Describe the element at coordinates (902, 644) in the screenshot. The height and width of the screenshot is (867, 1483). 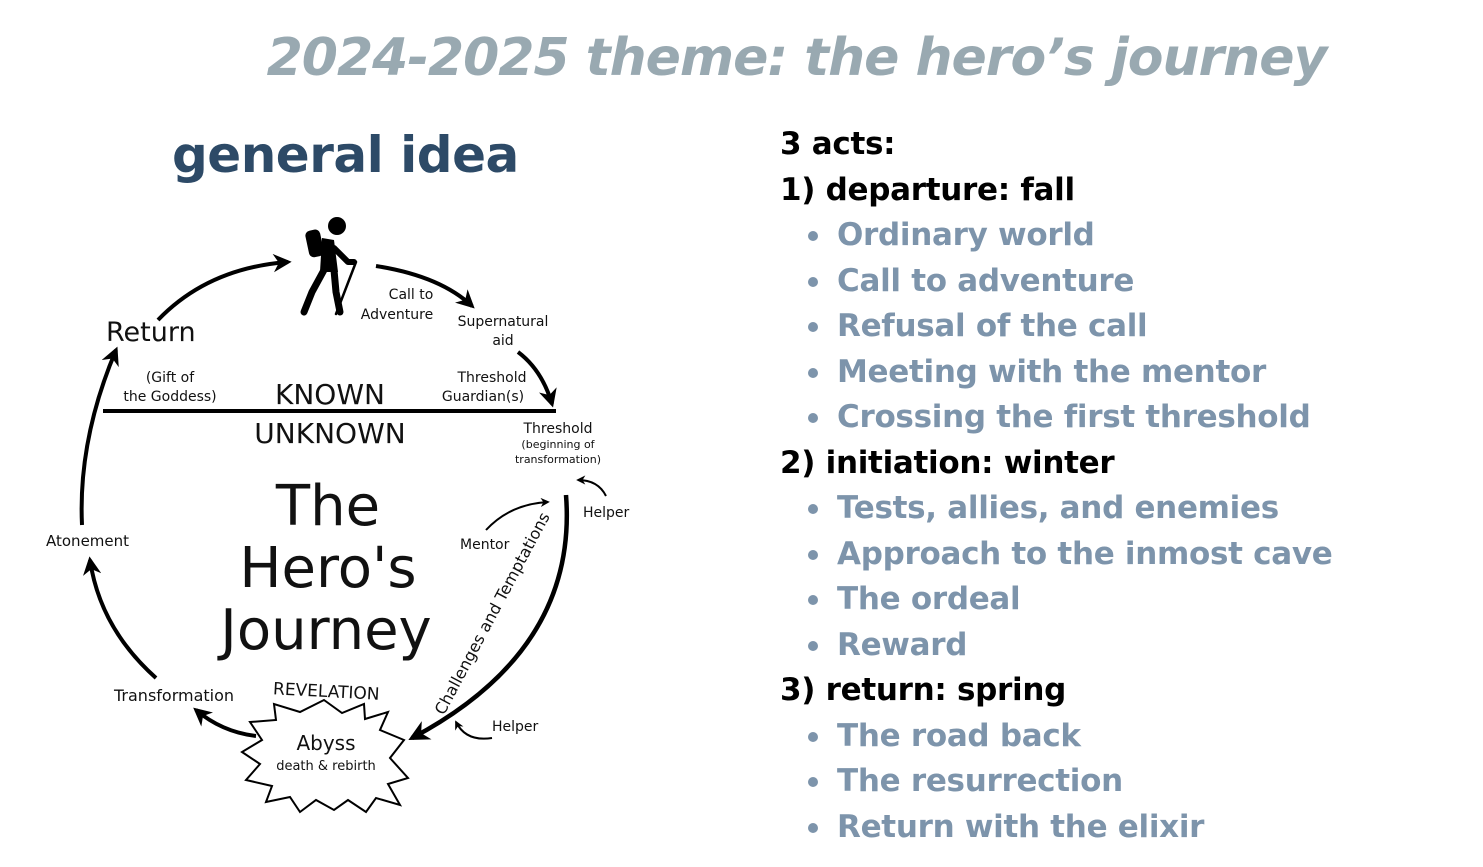
I see `step-label: Reward` at that location.